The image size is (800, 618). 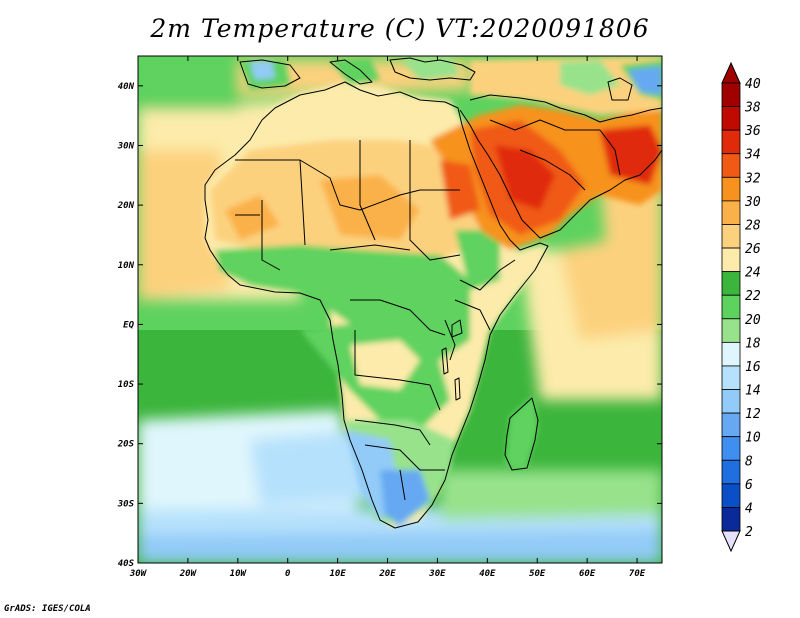 I want to click on colorbar-label: 32, so click(x=752, y=178).